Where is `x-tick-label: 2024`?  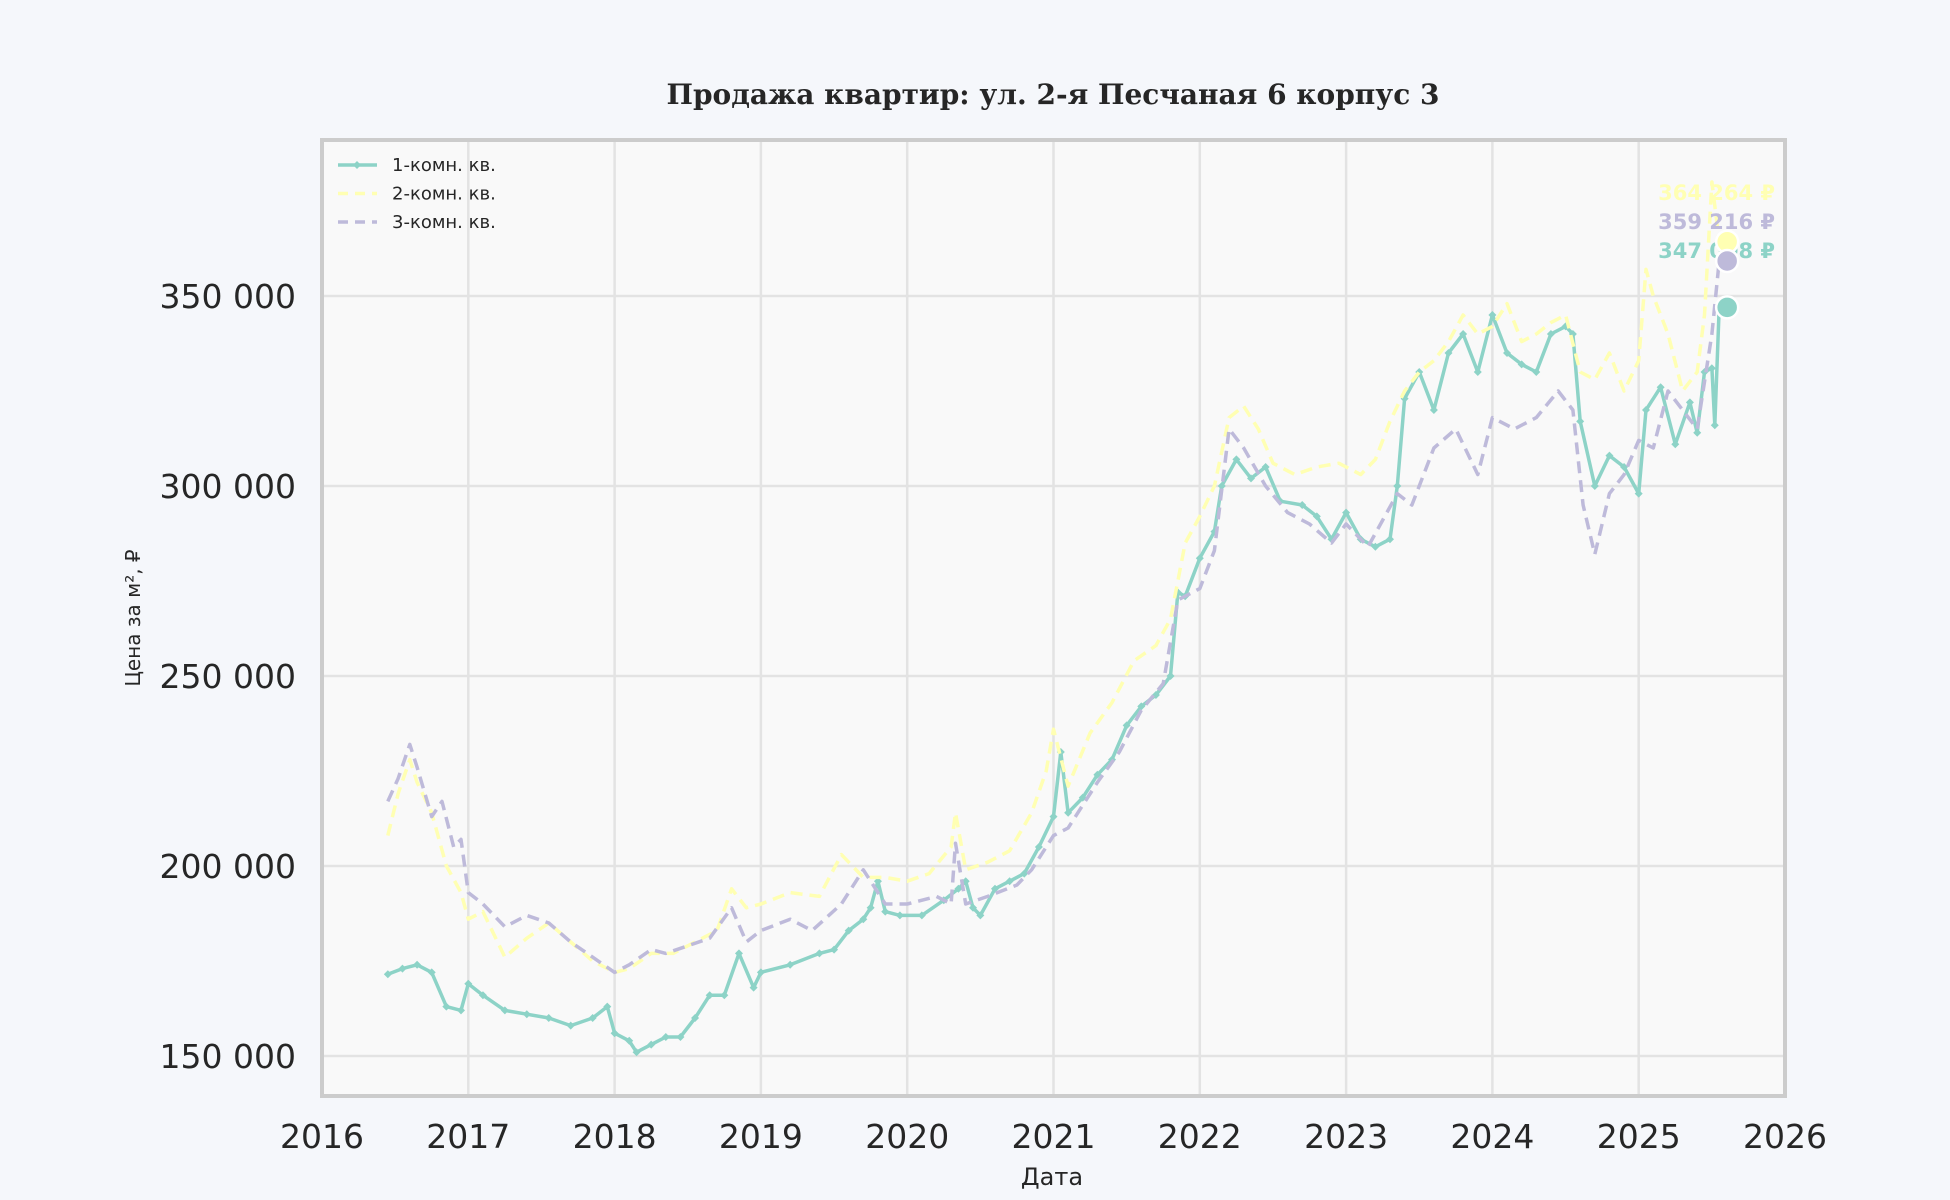 x-tick-label: 2024 is located at coordinates (1492, 1136).